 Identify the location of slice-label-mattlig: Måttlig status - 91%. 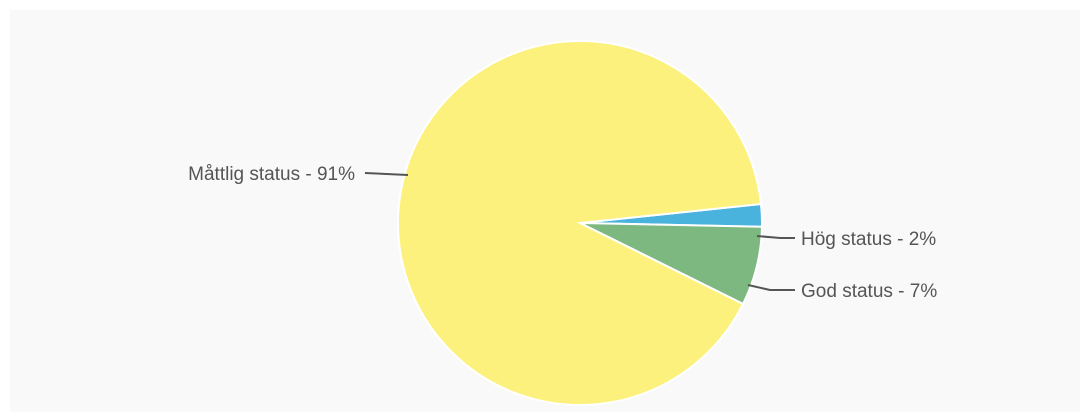
(271, 174).